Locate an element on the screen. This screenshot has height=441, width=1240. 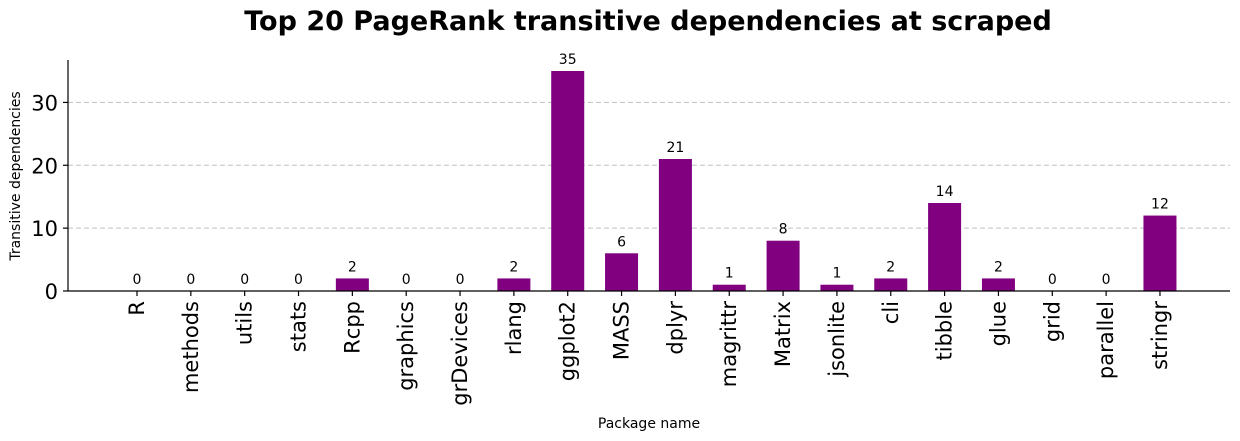
x-tick-label: stringr is located at coordinates (1160, 335).